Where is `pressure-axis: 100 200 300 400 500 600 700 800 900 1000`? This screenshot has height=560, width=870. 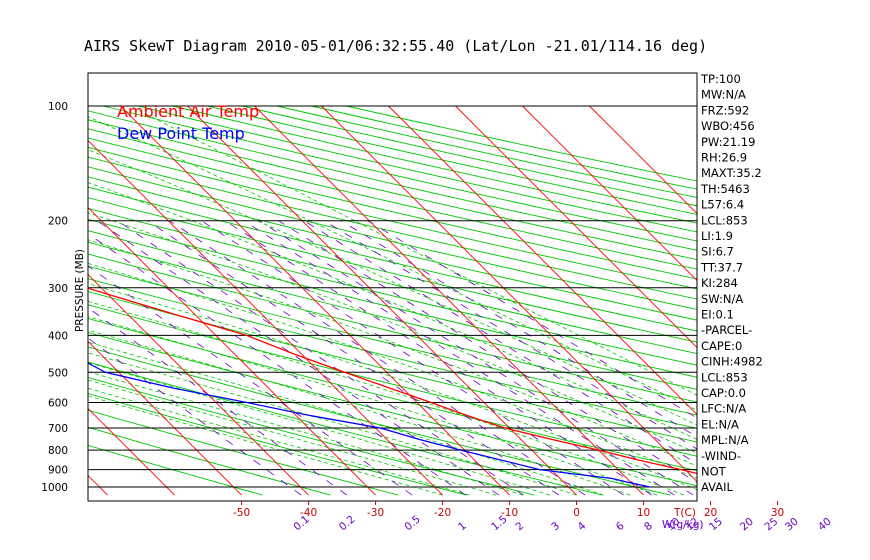
pressure-axis: 100 200 300 400 500 600 700 800 900 1000 is located at coordinates (54, 297).